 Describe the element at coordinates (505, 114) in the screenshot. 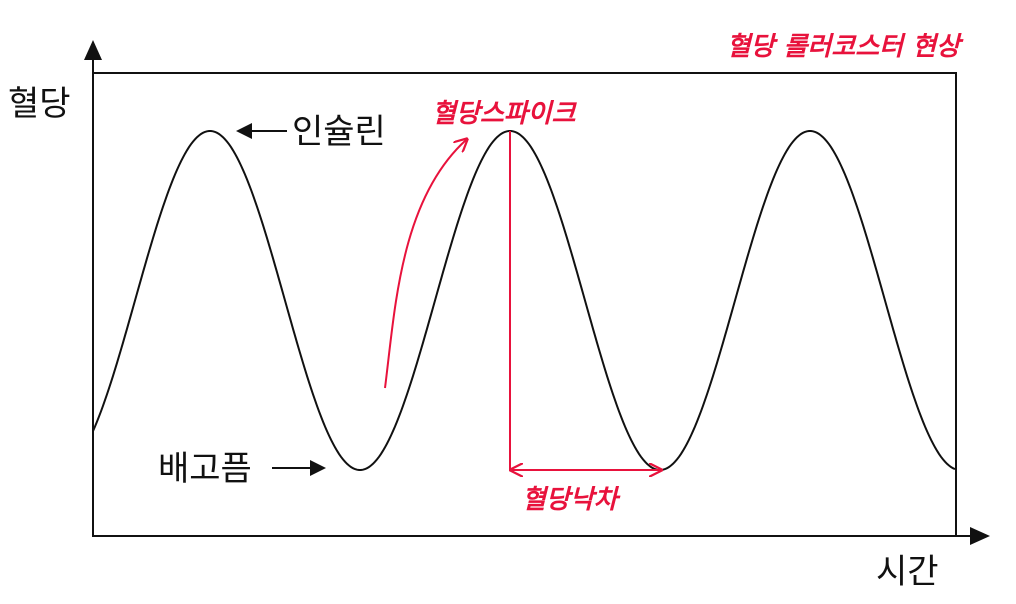

I see `spike-label: 혈당스파이크` at that location.